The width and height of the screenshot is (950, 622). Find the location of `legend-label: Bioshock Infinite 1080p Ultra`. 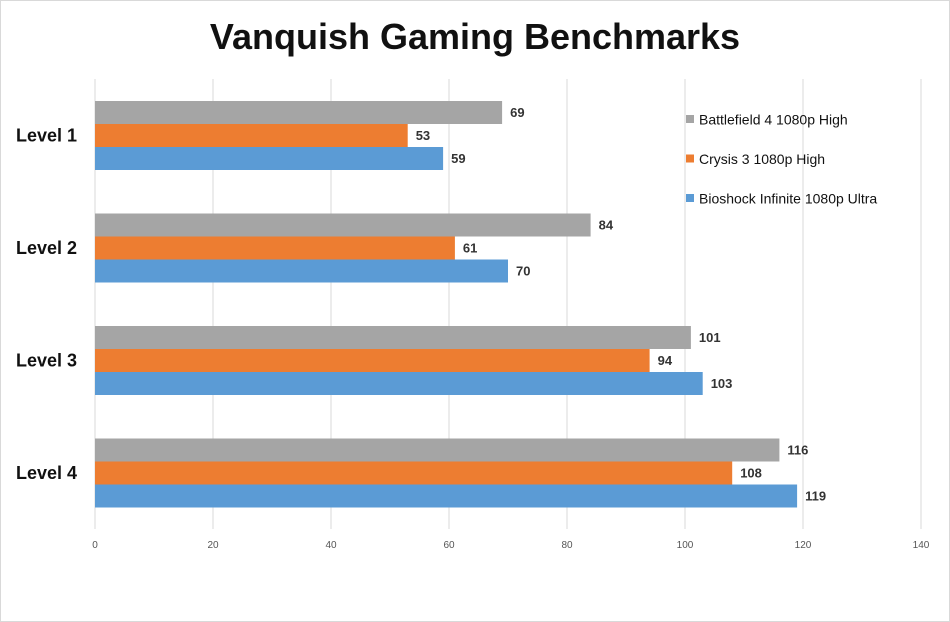

legend-label: Bioshock Infinite 1080p Ultra is located at coordinates (788, 199).